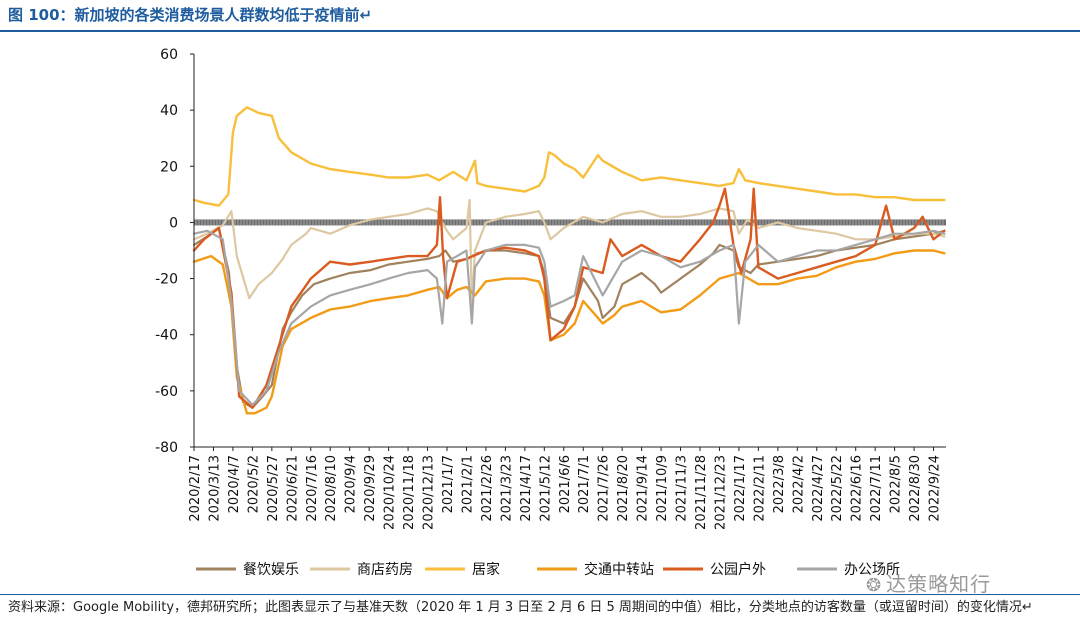 The image size is (1080, 644). What do you see at coordinates (701, 492) in the screenshot?
I see `x-tick-label: 2021/11/28` at bounding box center [701, 492].